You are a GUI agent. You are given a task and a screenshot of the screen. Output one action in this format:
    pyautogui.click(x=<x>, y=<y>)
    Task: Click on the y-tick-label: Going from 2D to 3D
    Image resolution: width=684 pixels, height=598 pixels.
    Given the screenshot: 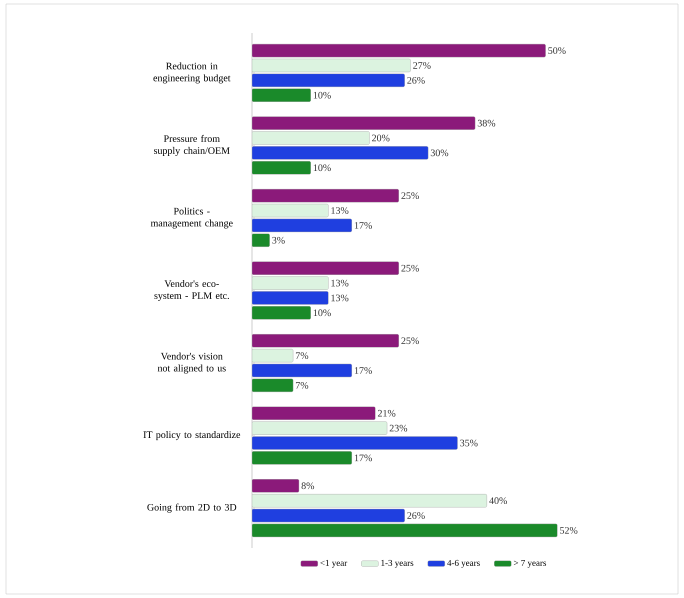 What is the action you would take?
    pyautogui.click(x=191, y=508)
    